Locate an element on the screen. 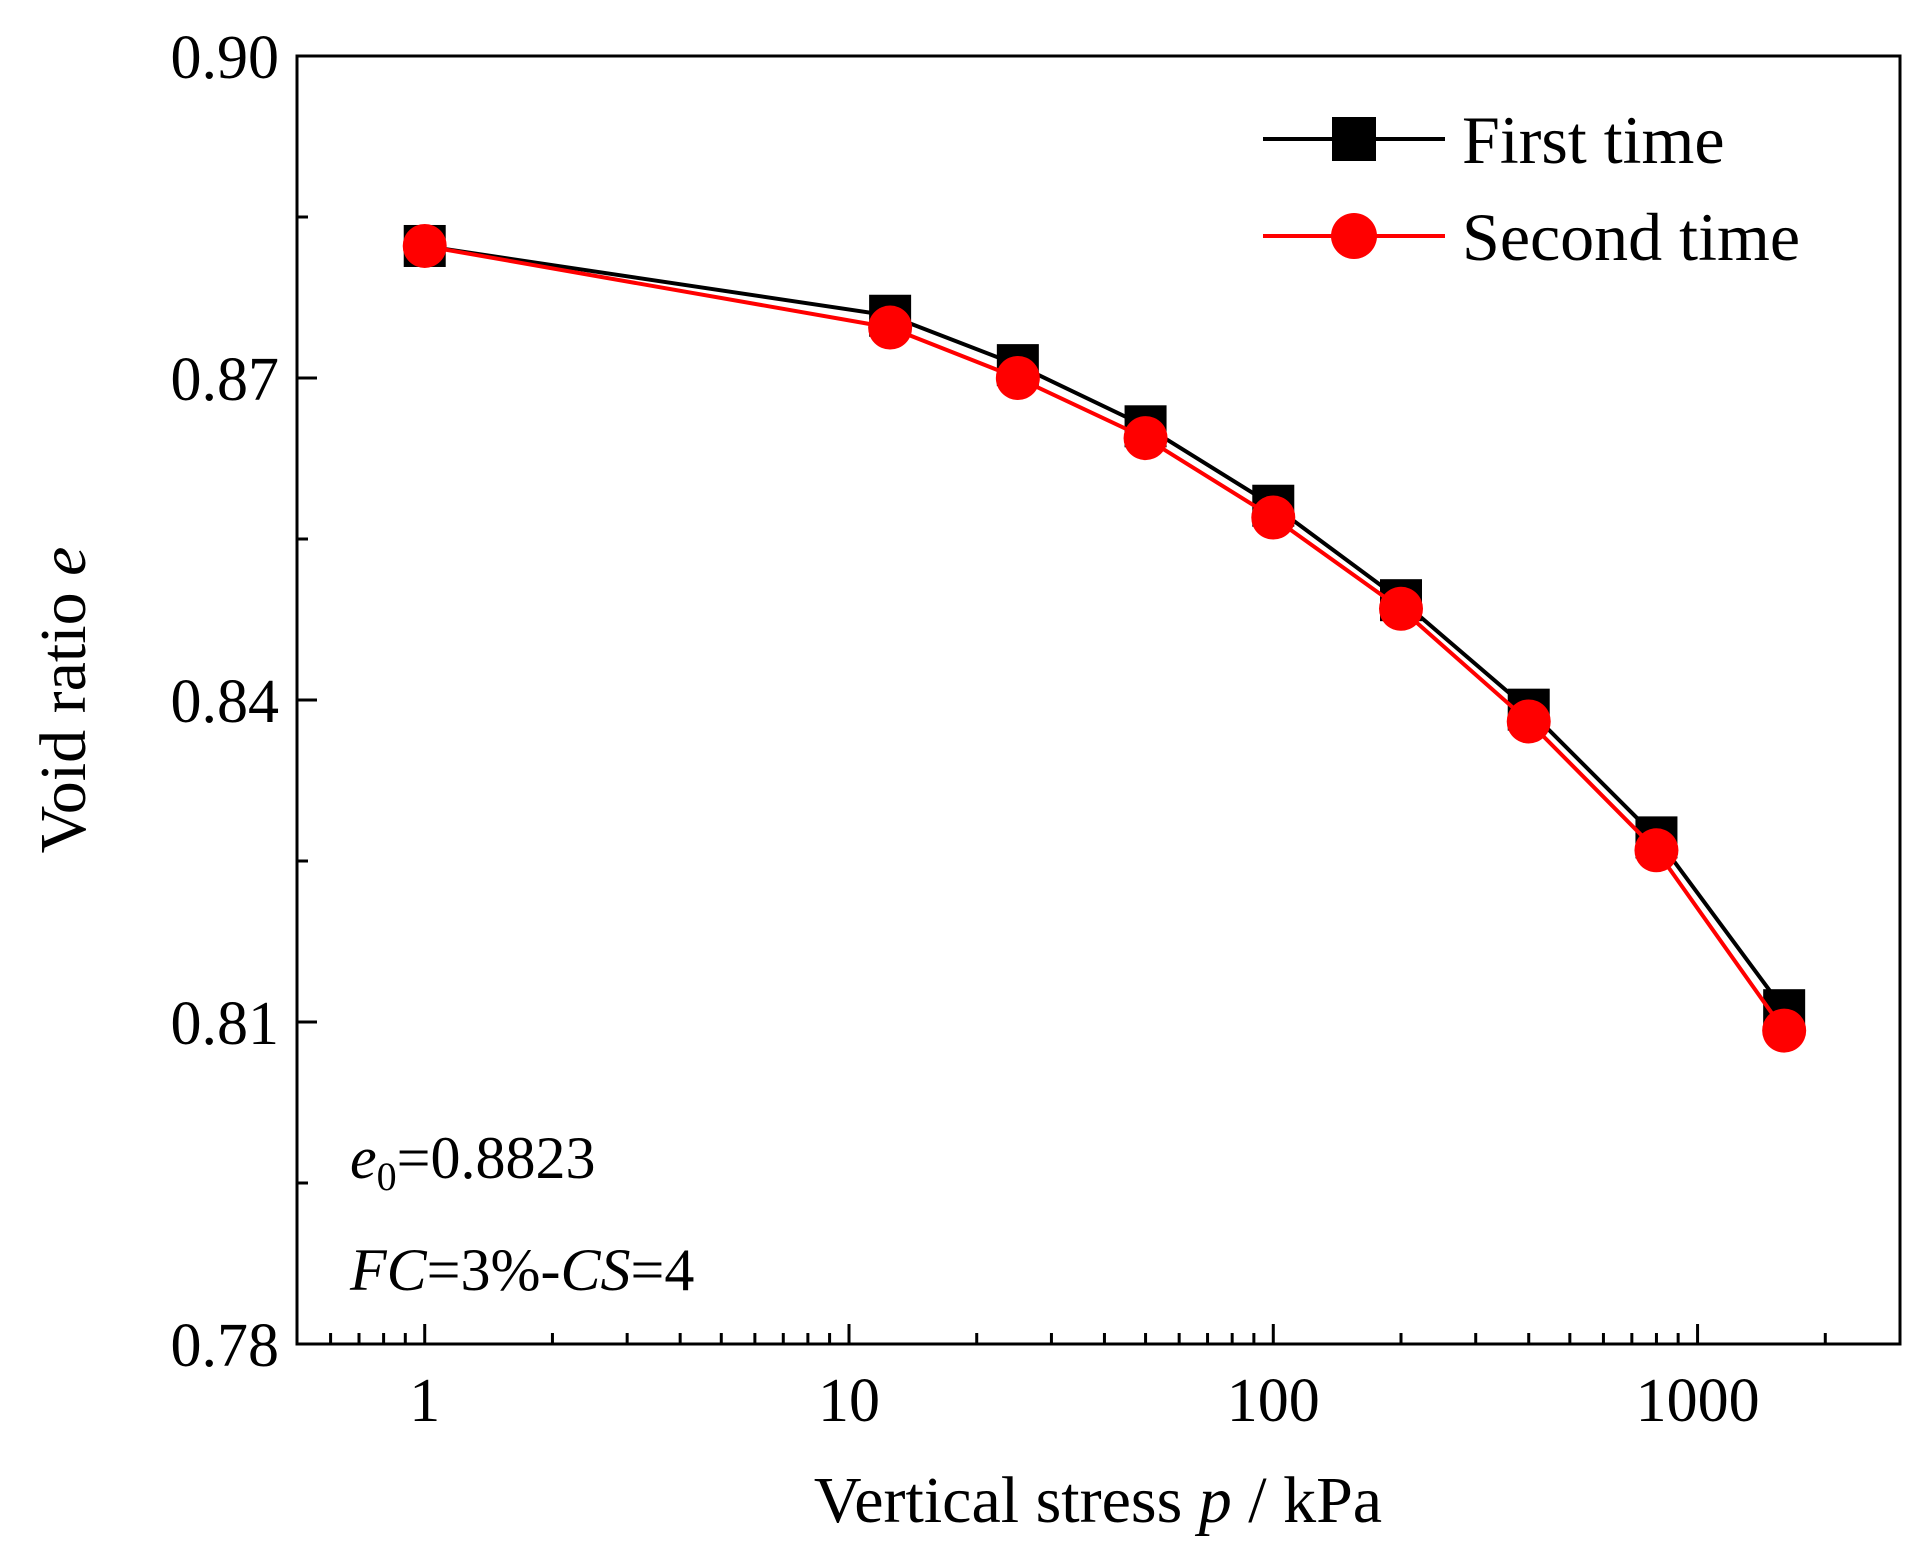 Image resolution: width=1919 pixels, height=1563 pixels. x-axis: 1 10 100 1000 is located at coordinates (1098, 1379).